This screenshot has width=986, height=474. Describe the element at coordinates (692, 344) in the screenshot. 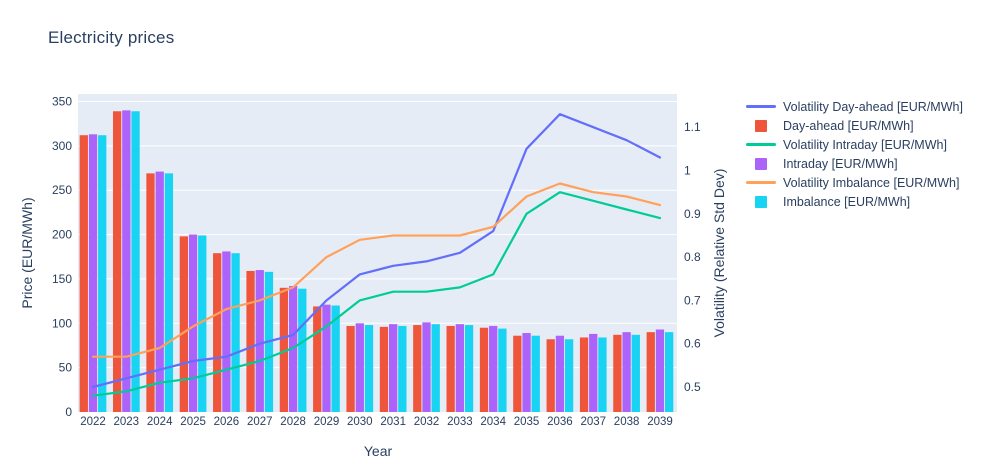

I see `right-axis-tick-label: 0.6` at that location.